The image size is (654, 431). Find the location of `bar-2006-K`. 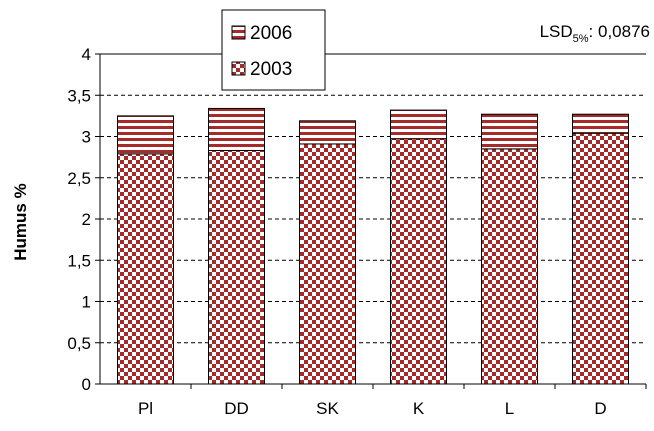

bar-2006-K is located at coordinates (418, 124).